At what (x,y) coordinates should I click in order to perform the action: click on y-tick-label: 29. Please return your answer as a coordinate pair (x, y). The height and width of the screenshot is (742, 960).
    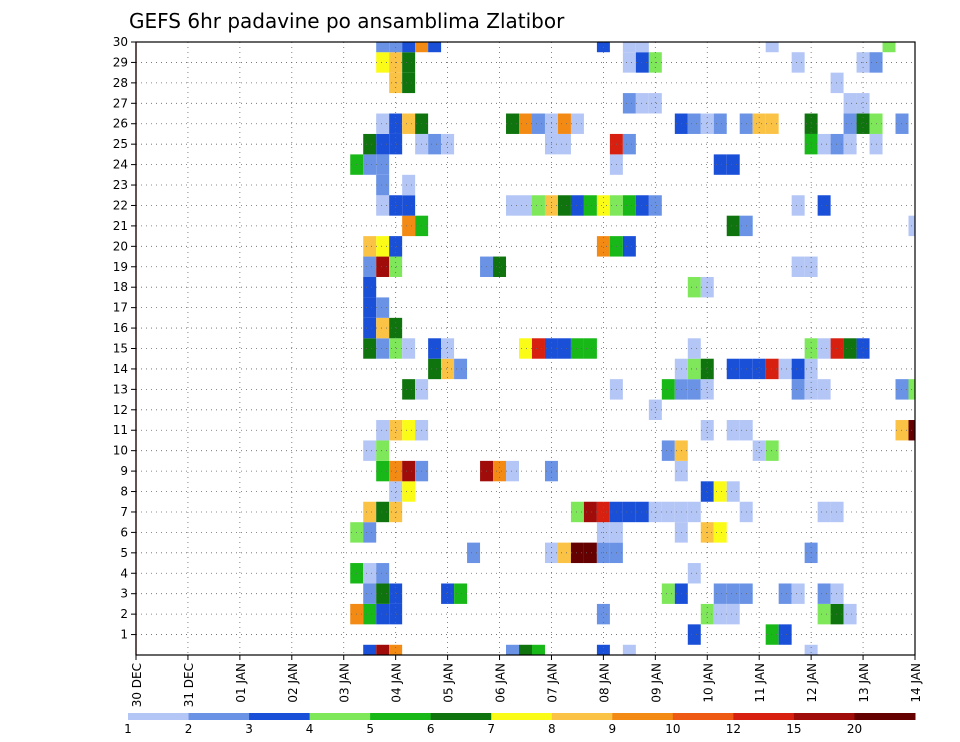
    Looking at the image, I should click on (120, 62).